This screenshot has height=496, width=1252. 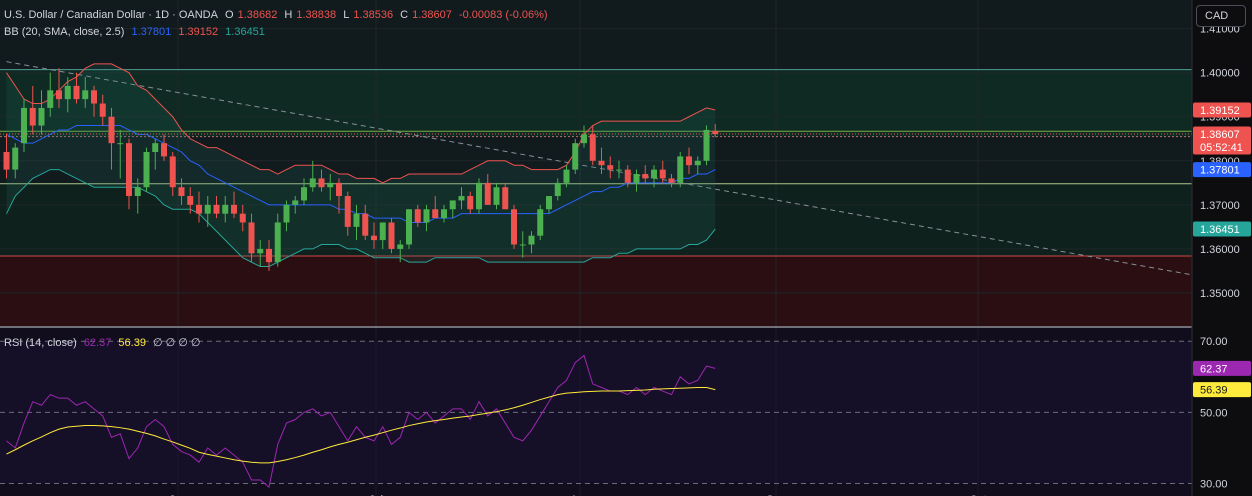 I want to click on price-axis-tick: 1.35000, so click(x=1220, y=294).